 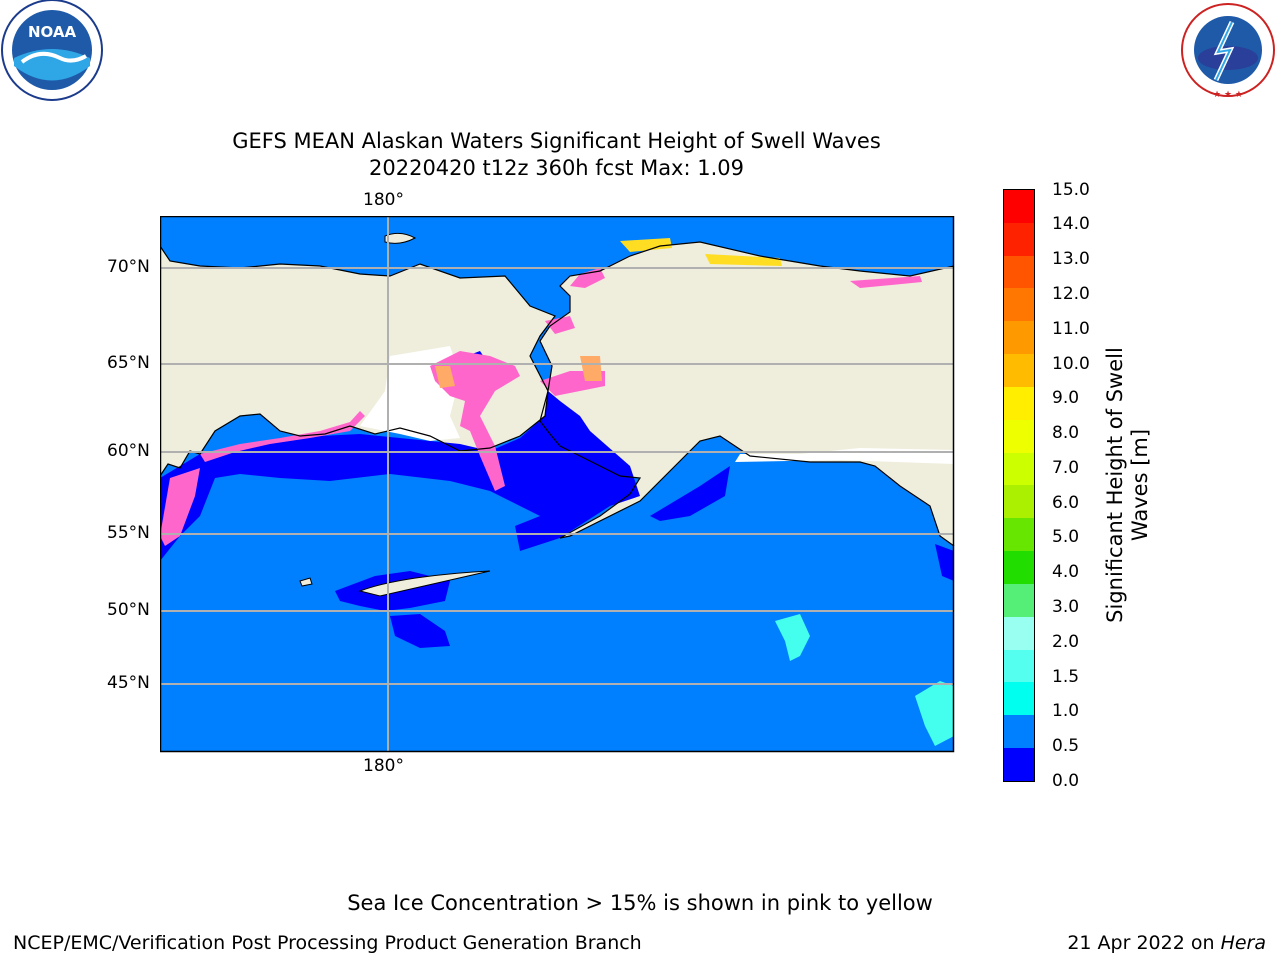 What do you see at coordinates (587, 278) in the screenshot?
I see `sea-ice-pink-arctic` at bounding box center [587, 278].